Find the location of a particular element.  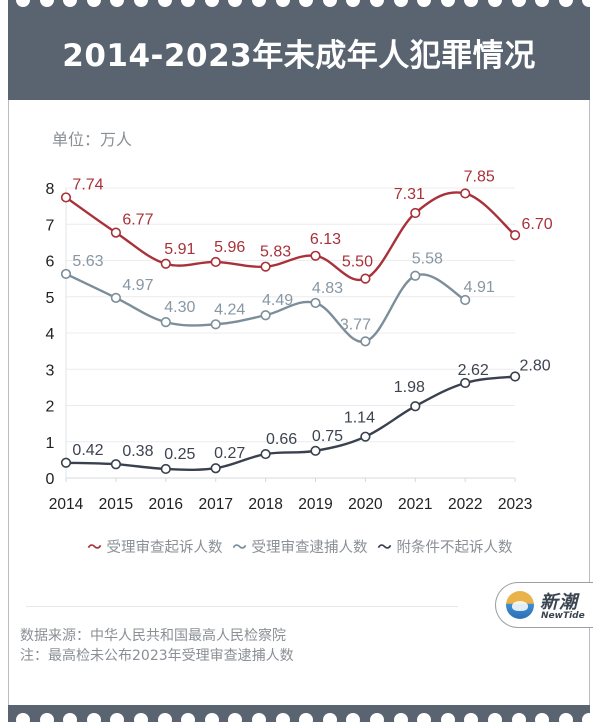

data-label: 0.38 is located at coordinates (137, 451).